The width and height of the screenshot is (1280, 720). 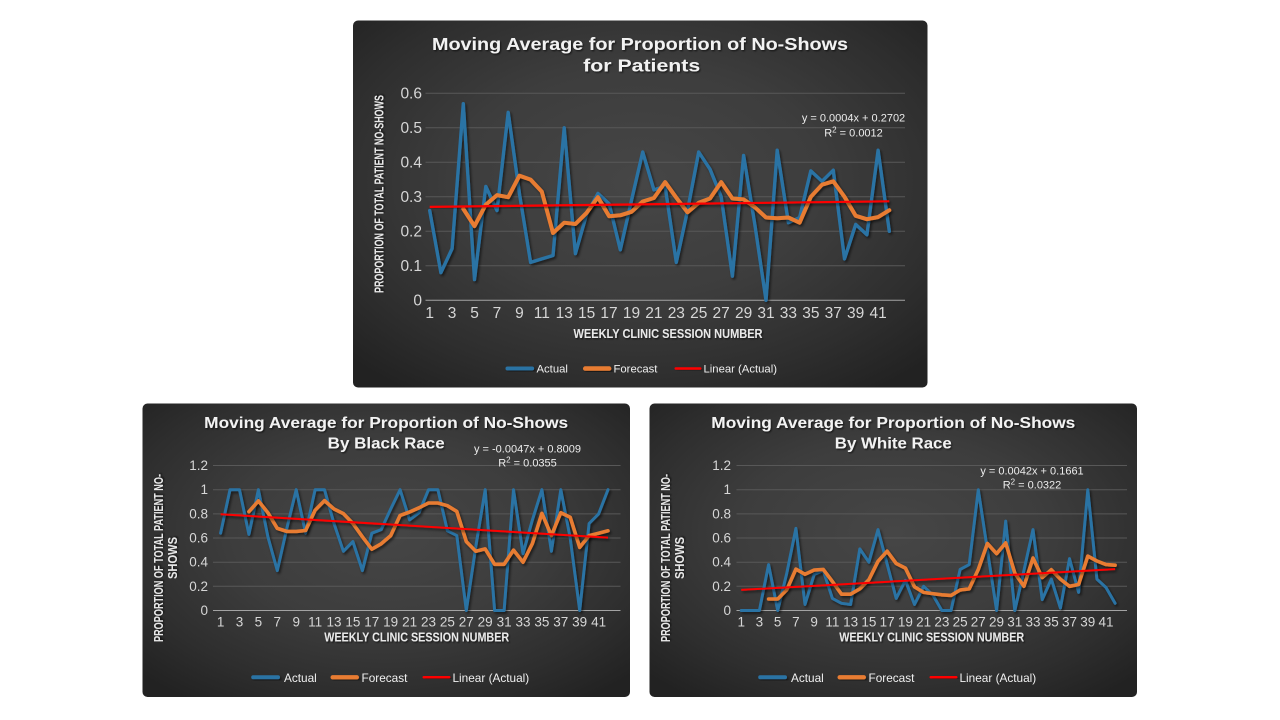 I want to click on svg-text: 0.3, so click(x=411, y=197).